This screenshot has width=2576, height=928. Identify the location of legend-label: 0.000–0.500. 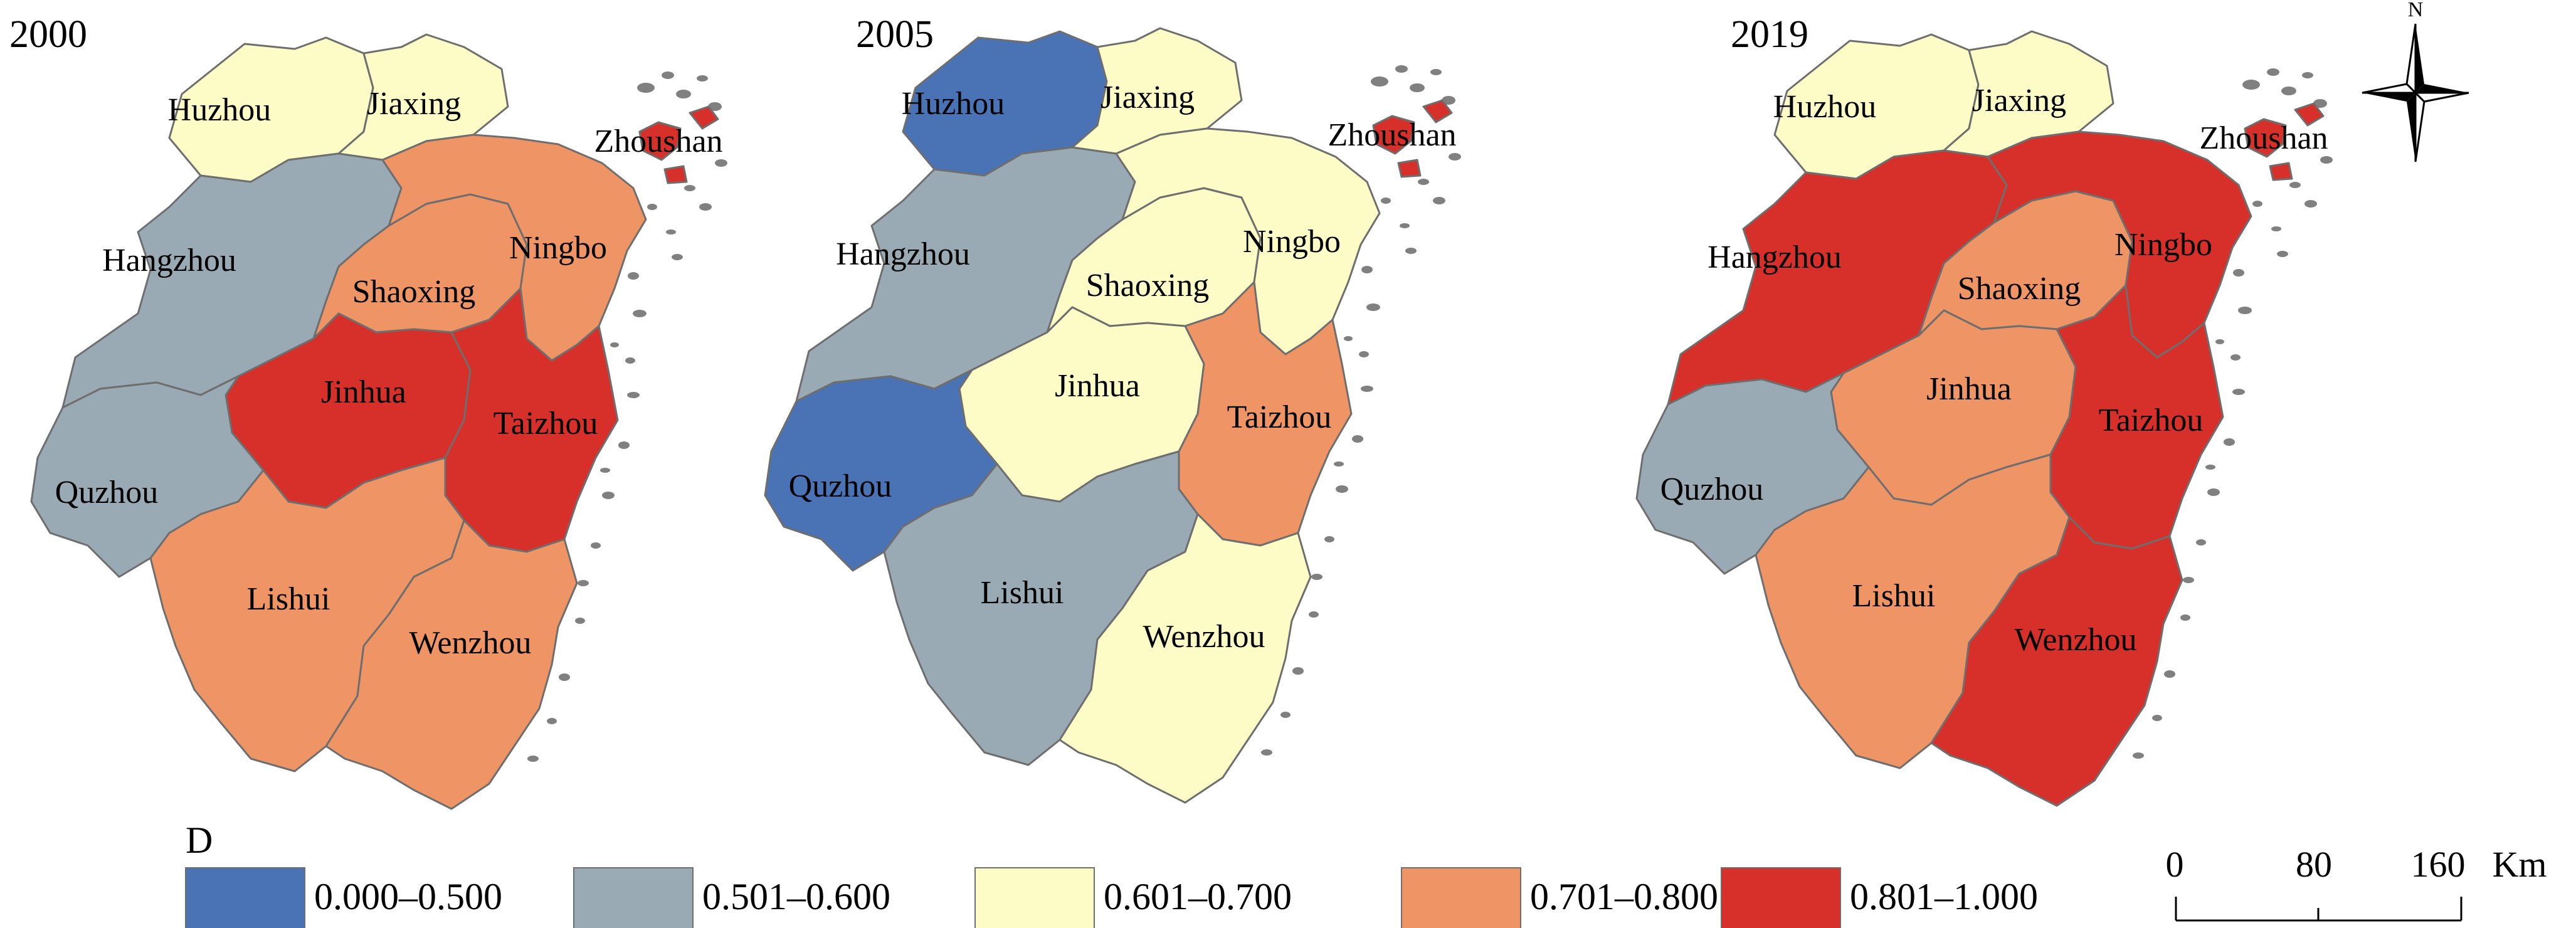
(408, 897).